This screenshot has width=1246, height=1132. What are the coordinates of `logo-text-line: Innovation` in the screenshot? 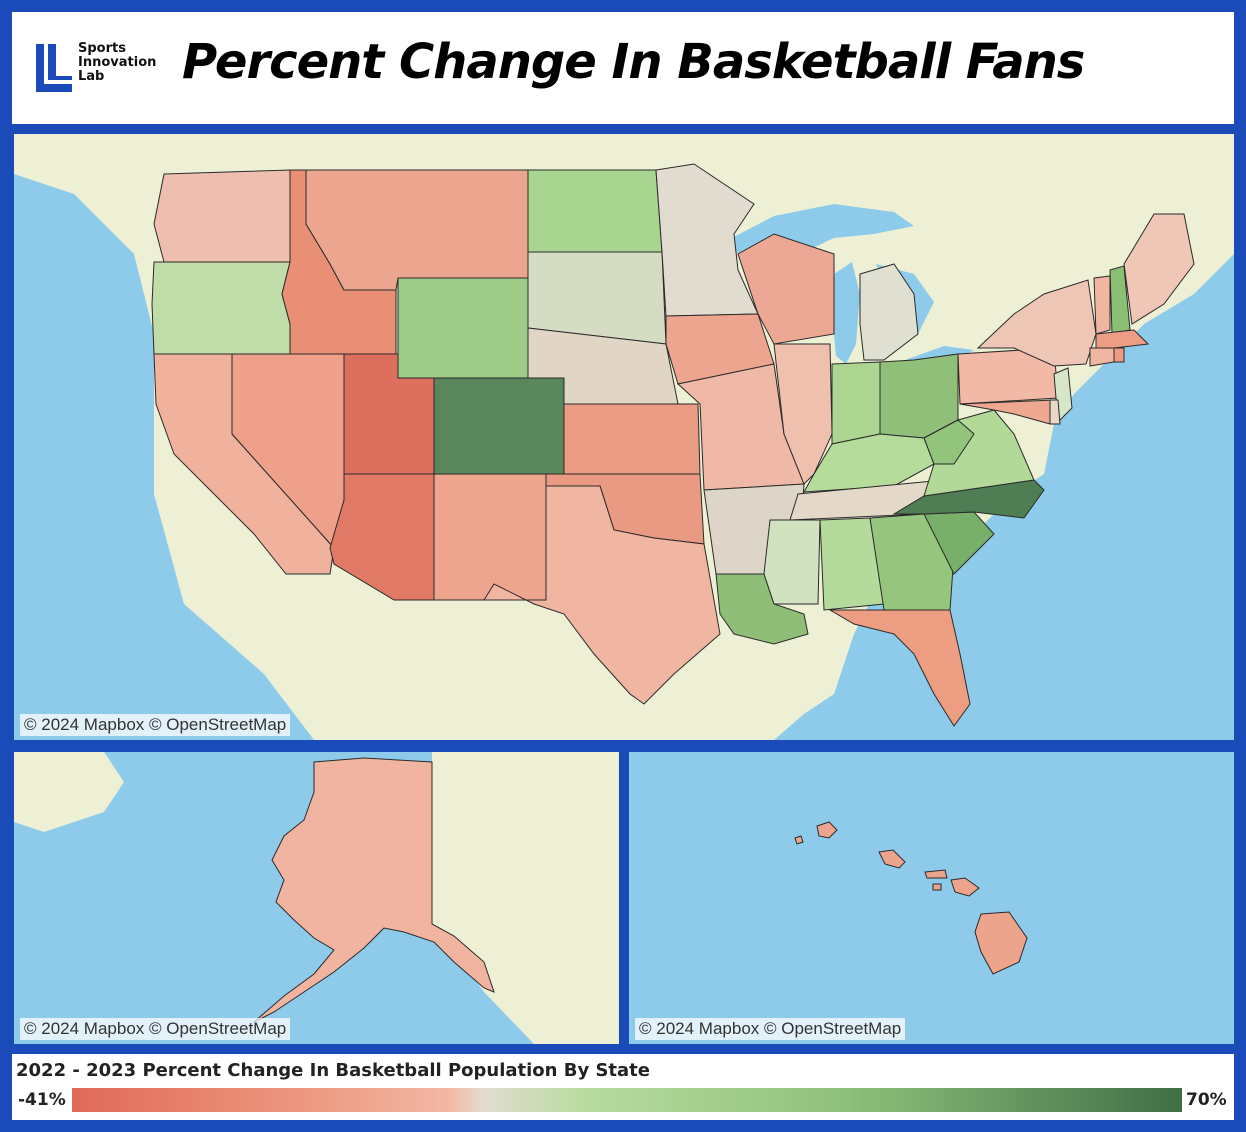 It's located at (117, 62).